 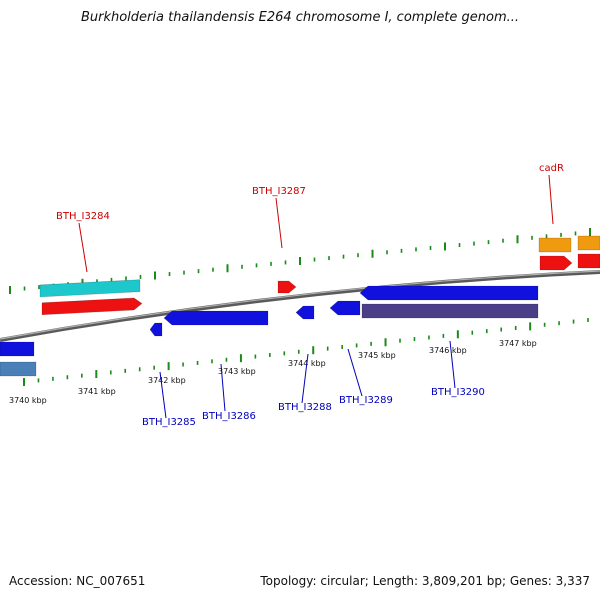 What do you see at coordinates (588, 261) in the screenshot?
I see `gene-block-red` at bounding box center [588, 261].